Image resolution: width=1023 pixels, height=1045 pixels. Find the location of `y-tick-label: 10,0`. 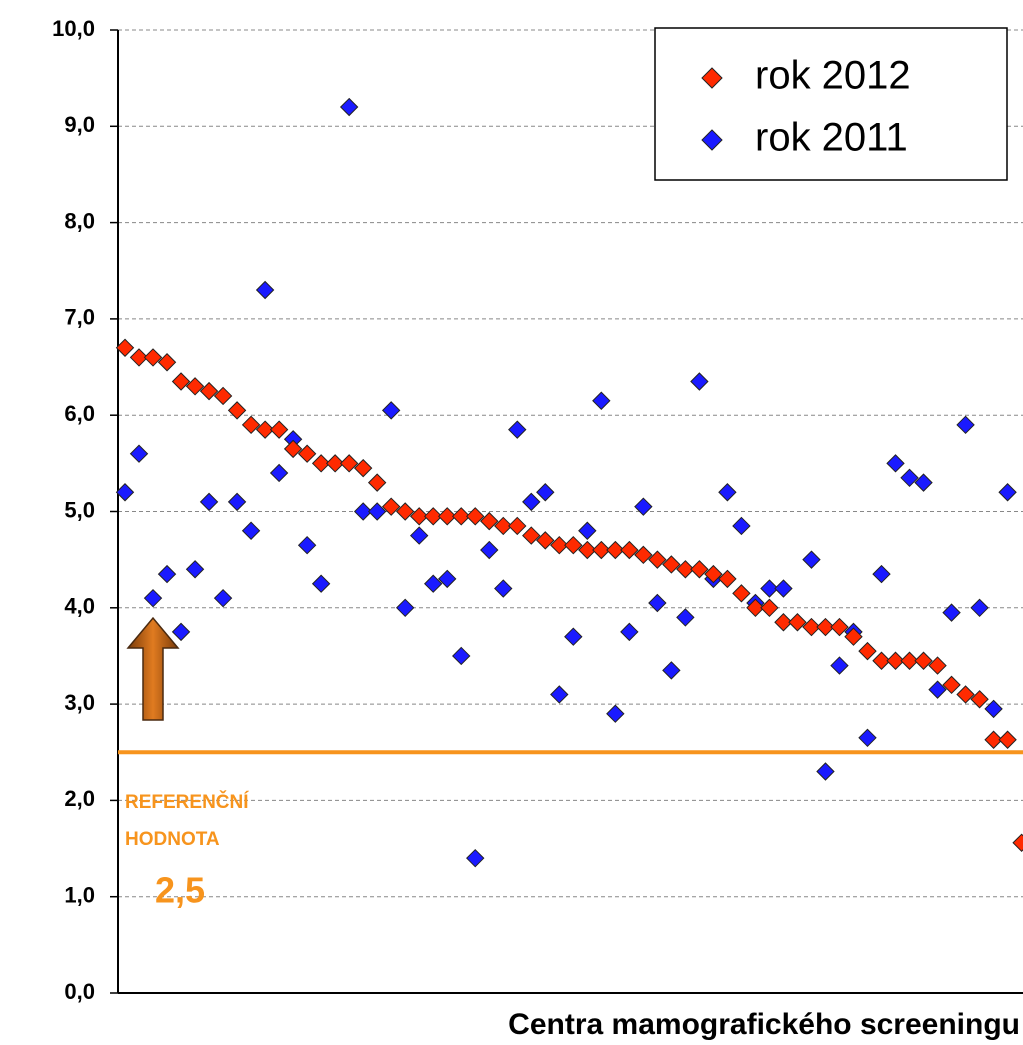

y-tick-label: 10,0 is located at coordinates (73, 28).